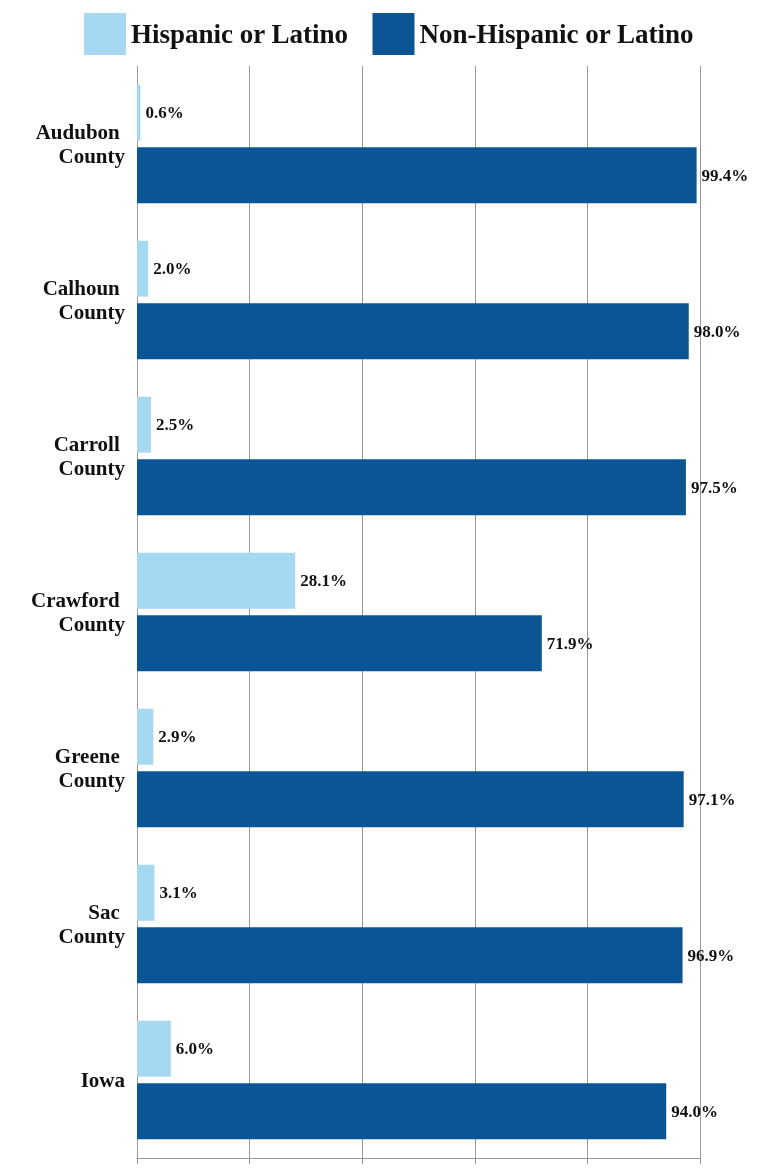  What do you see at coordinates (323, 581) in the screenshot?
I see `data-label: 28.1%` at bounding box center [323, 581].